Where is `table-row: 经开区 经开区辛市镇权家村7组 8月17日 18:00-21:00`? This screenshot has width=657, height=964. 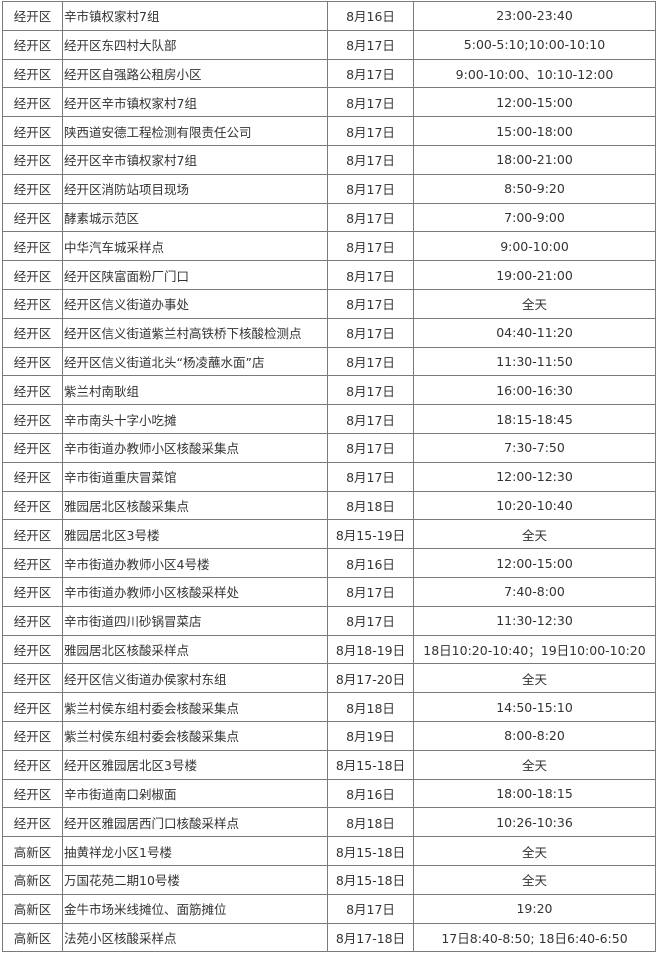 table-row: 经开区 经开区辛市镇权家村7组 8月17日 18:00-21:00 is located at coordinates (329, 159).